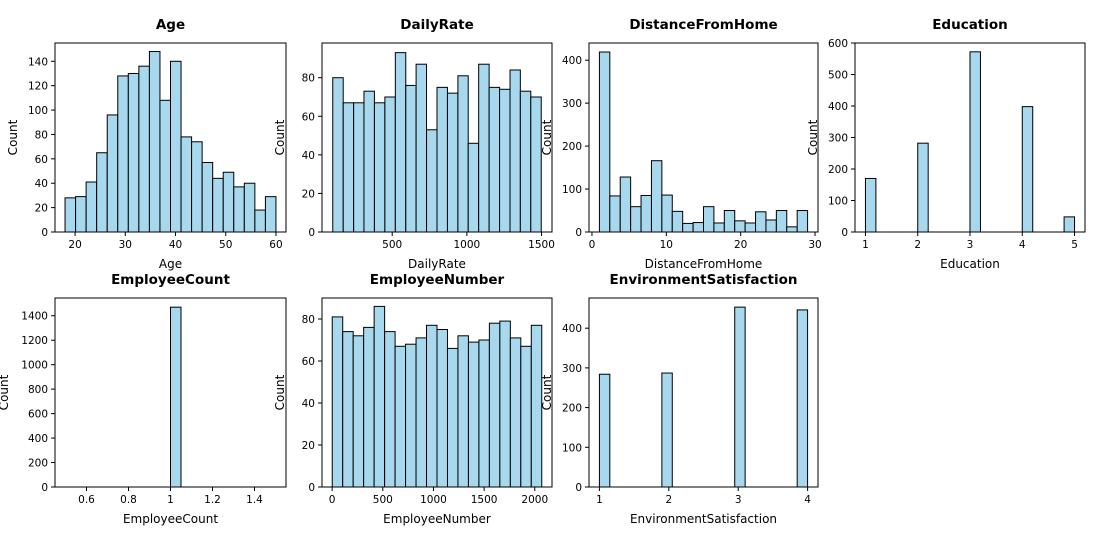 This screenshot has width=1107, height=541. What do you see at coordinates (254, 500) in the screenshot?
I see `x-tick-label: 1.4` at bounding box center [254, 500].